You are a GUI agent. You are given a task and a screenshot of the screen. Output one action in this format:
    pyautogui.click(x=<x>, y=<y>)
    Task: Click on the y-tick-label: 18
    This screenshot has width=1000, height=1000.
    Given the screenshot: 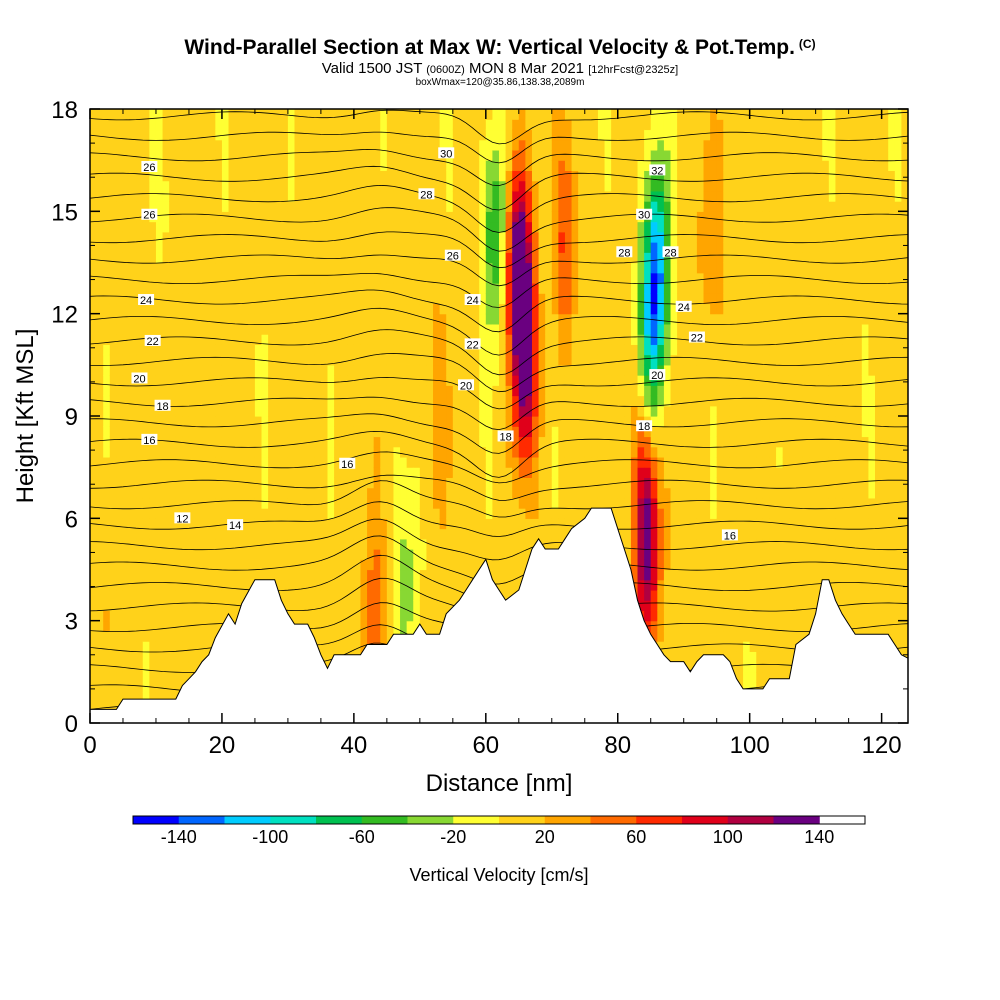 What is the action you would take?
    pyautogui.click(x=64, y=110)
    